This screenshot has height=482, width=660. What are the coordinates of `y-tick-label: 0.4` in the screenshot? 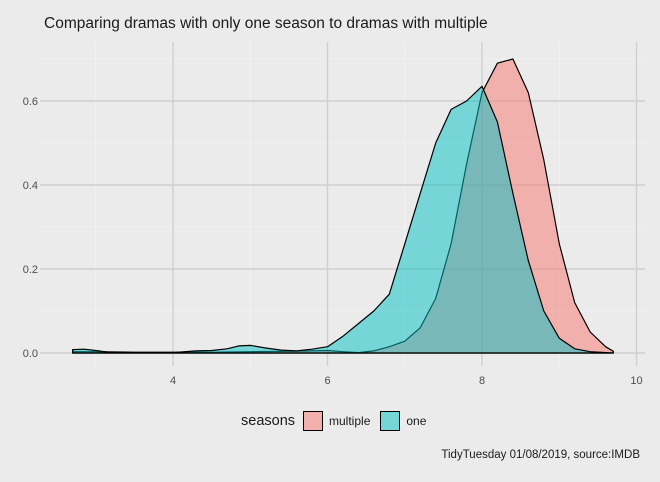 It's located at (30, 186).